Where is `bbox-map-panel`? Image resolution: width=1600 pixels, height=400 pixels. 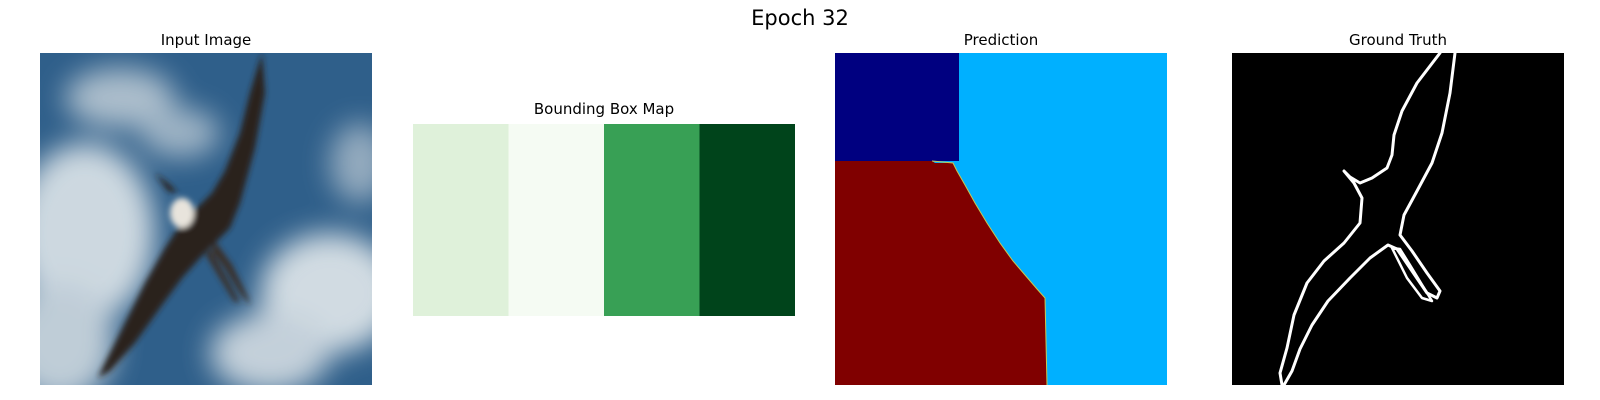
bbox-map-panel is located at coordinates (604, 220).